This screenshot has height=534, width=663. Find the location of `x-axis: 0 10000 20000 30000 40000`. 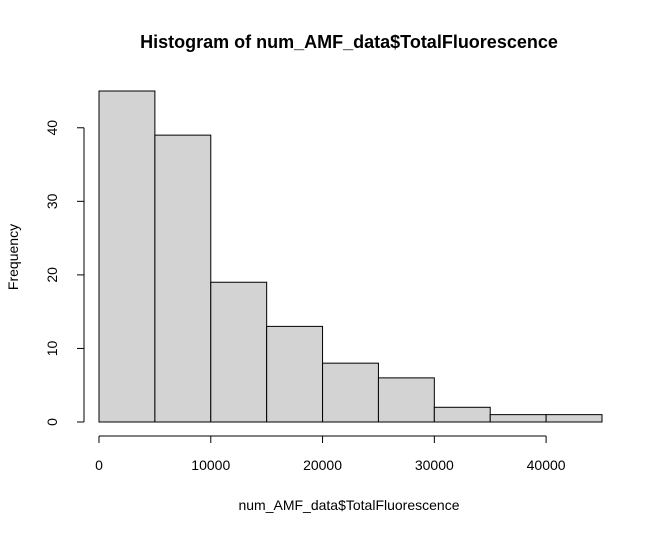

x-axis: 0 10000 20000 30000 40000 is located at coordinates (330, 454).